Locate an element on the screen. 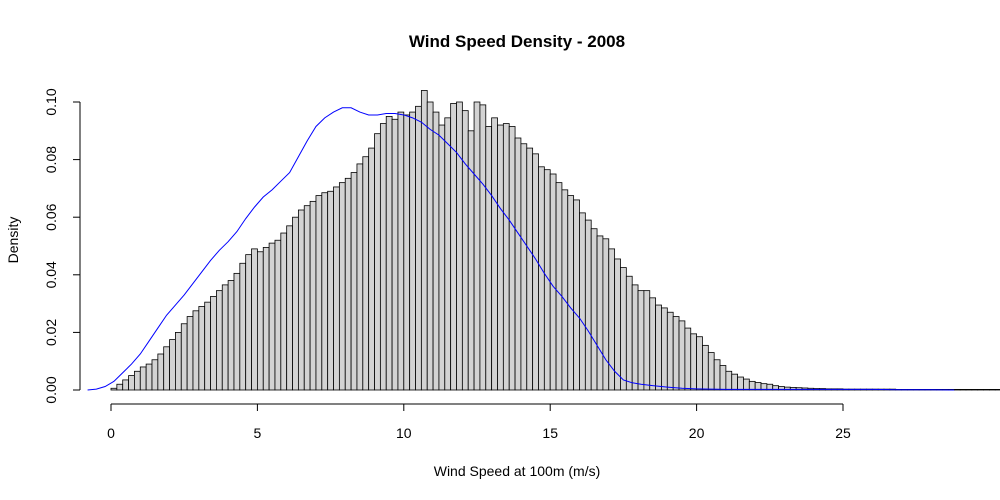 The height and width of the screenshot is (500, 1000). y-tick-label: 0.06 is located at coordinates (51, 216).